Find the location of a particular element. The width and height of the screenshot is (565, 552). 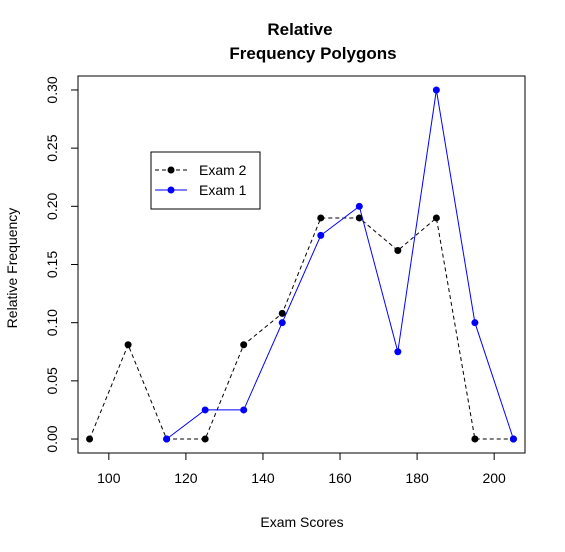

legend-box is located at coordinates (205, 180).